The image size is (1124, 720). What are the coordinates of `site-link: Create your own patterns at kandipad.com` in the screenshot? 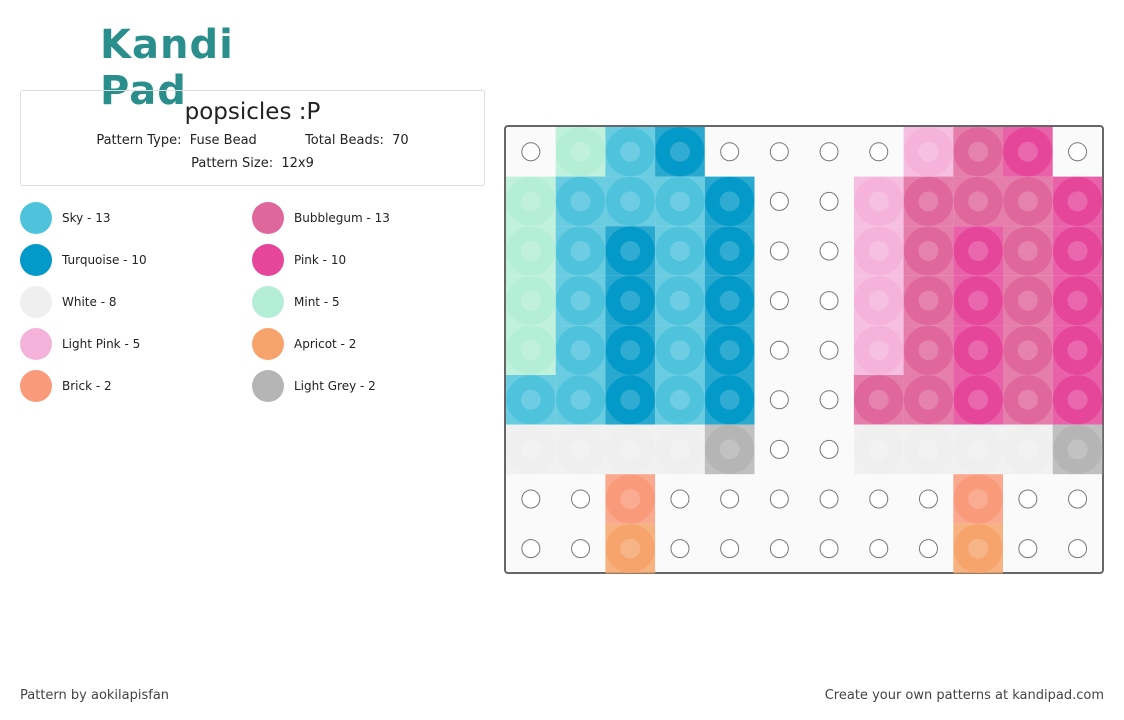 It's located at (964, 695).